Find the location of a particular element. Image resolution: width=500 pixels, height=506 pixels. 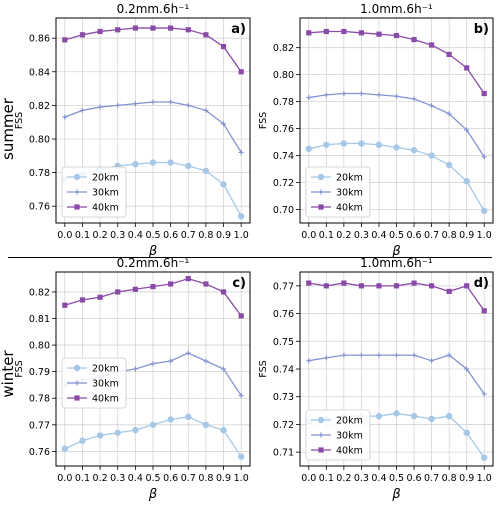

y-tick-label: 0.70 is located at coordinates (283, 210).